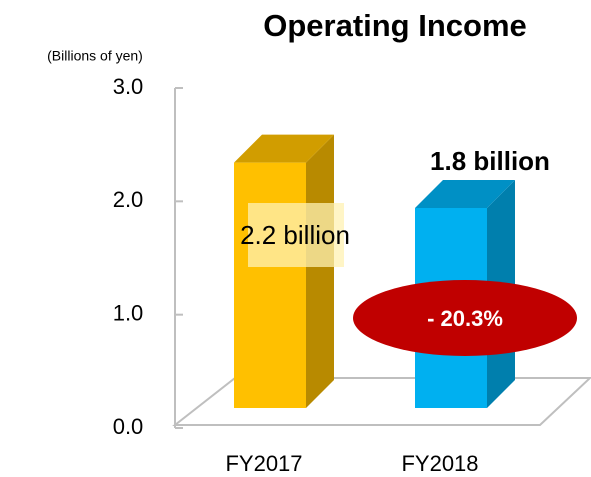 The width and height of the screenshot is (591, 477). What do you see at coordinates (95, 56) in the screenshot?
I see `y-axis-label: (Billions of yen)` at bounding box center [95, 56].